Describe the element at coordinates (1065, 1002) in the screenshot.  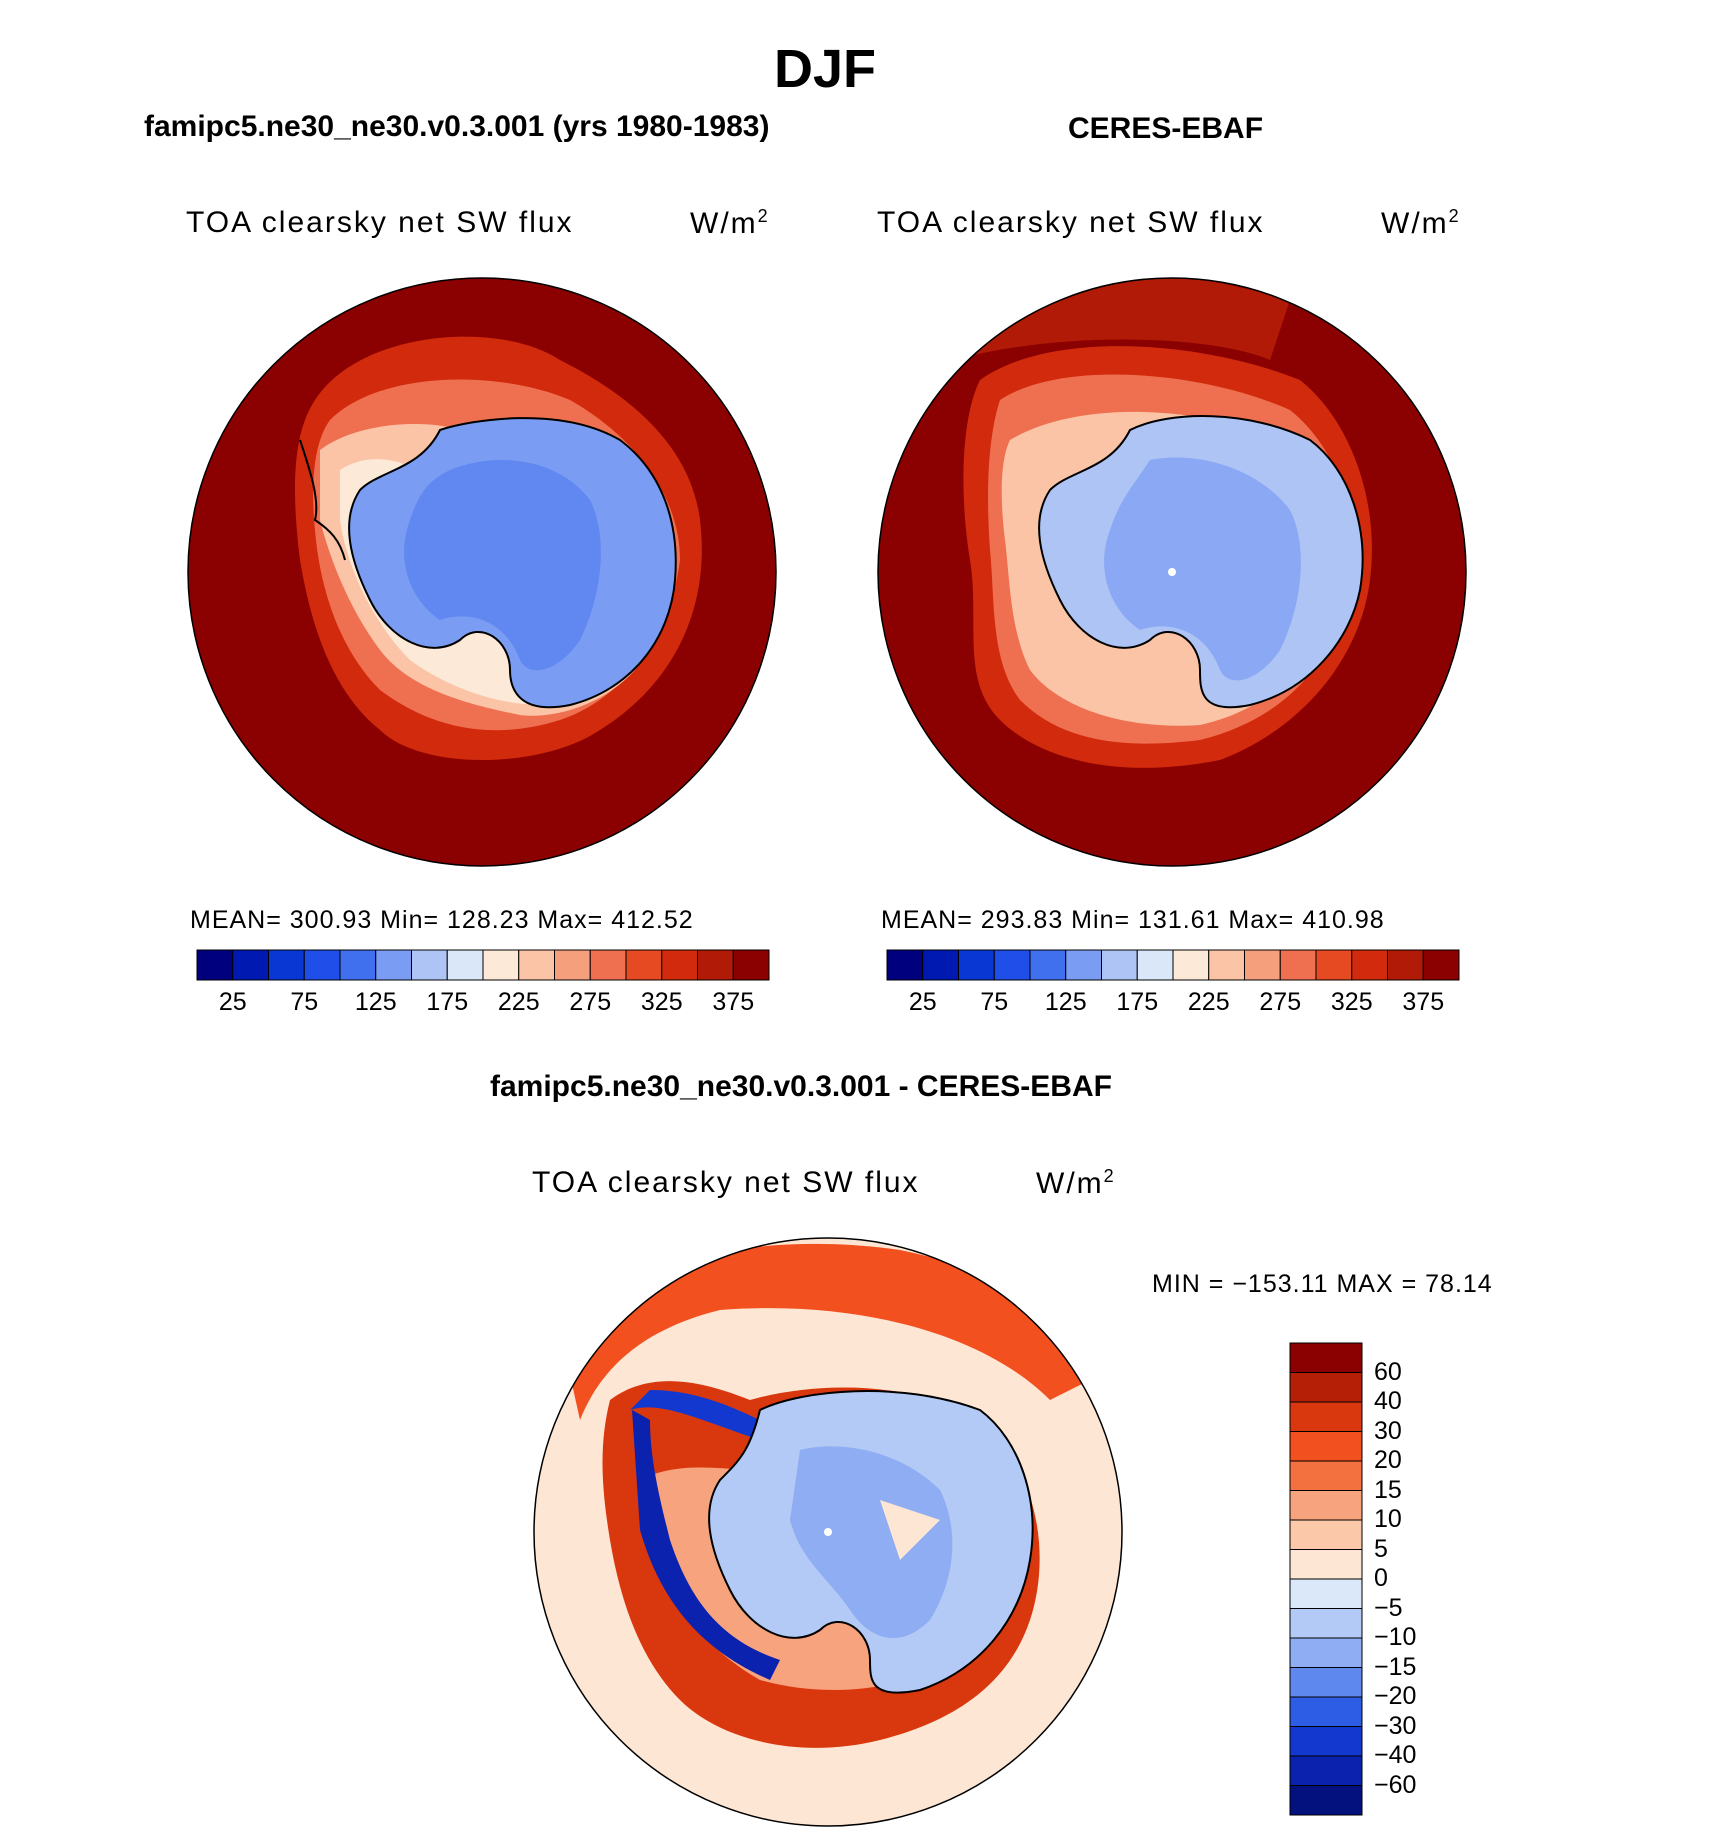
I see `panel-2-colorbar-tick: 125` at that location.